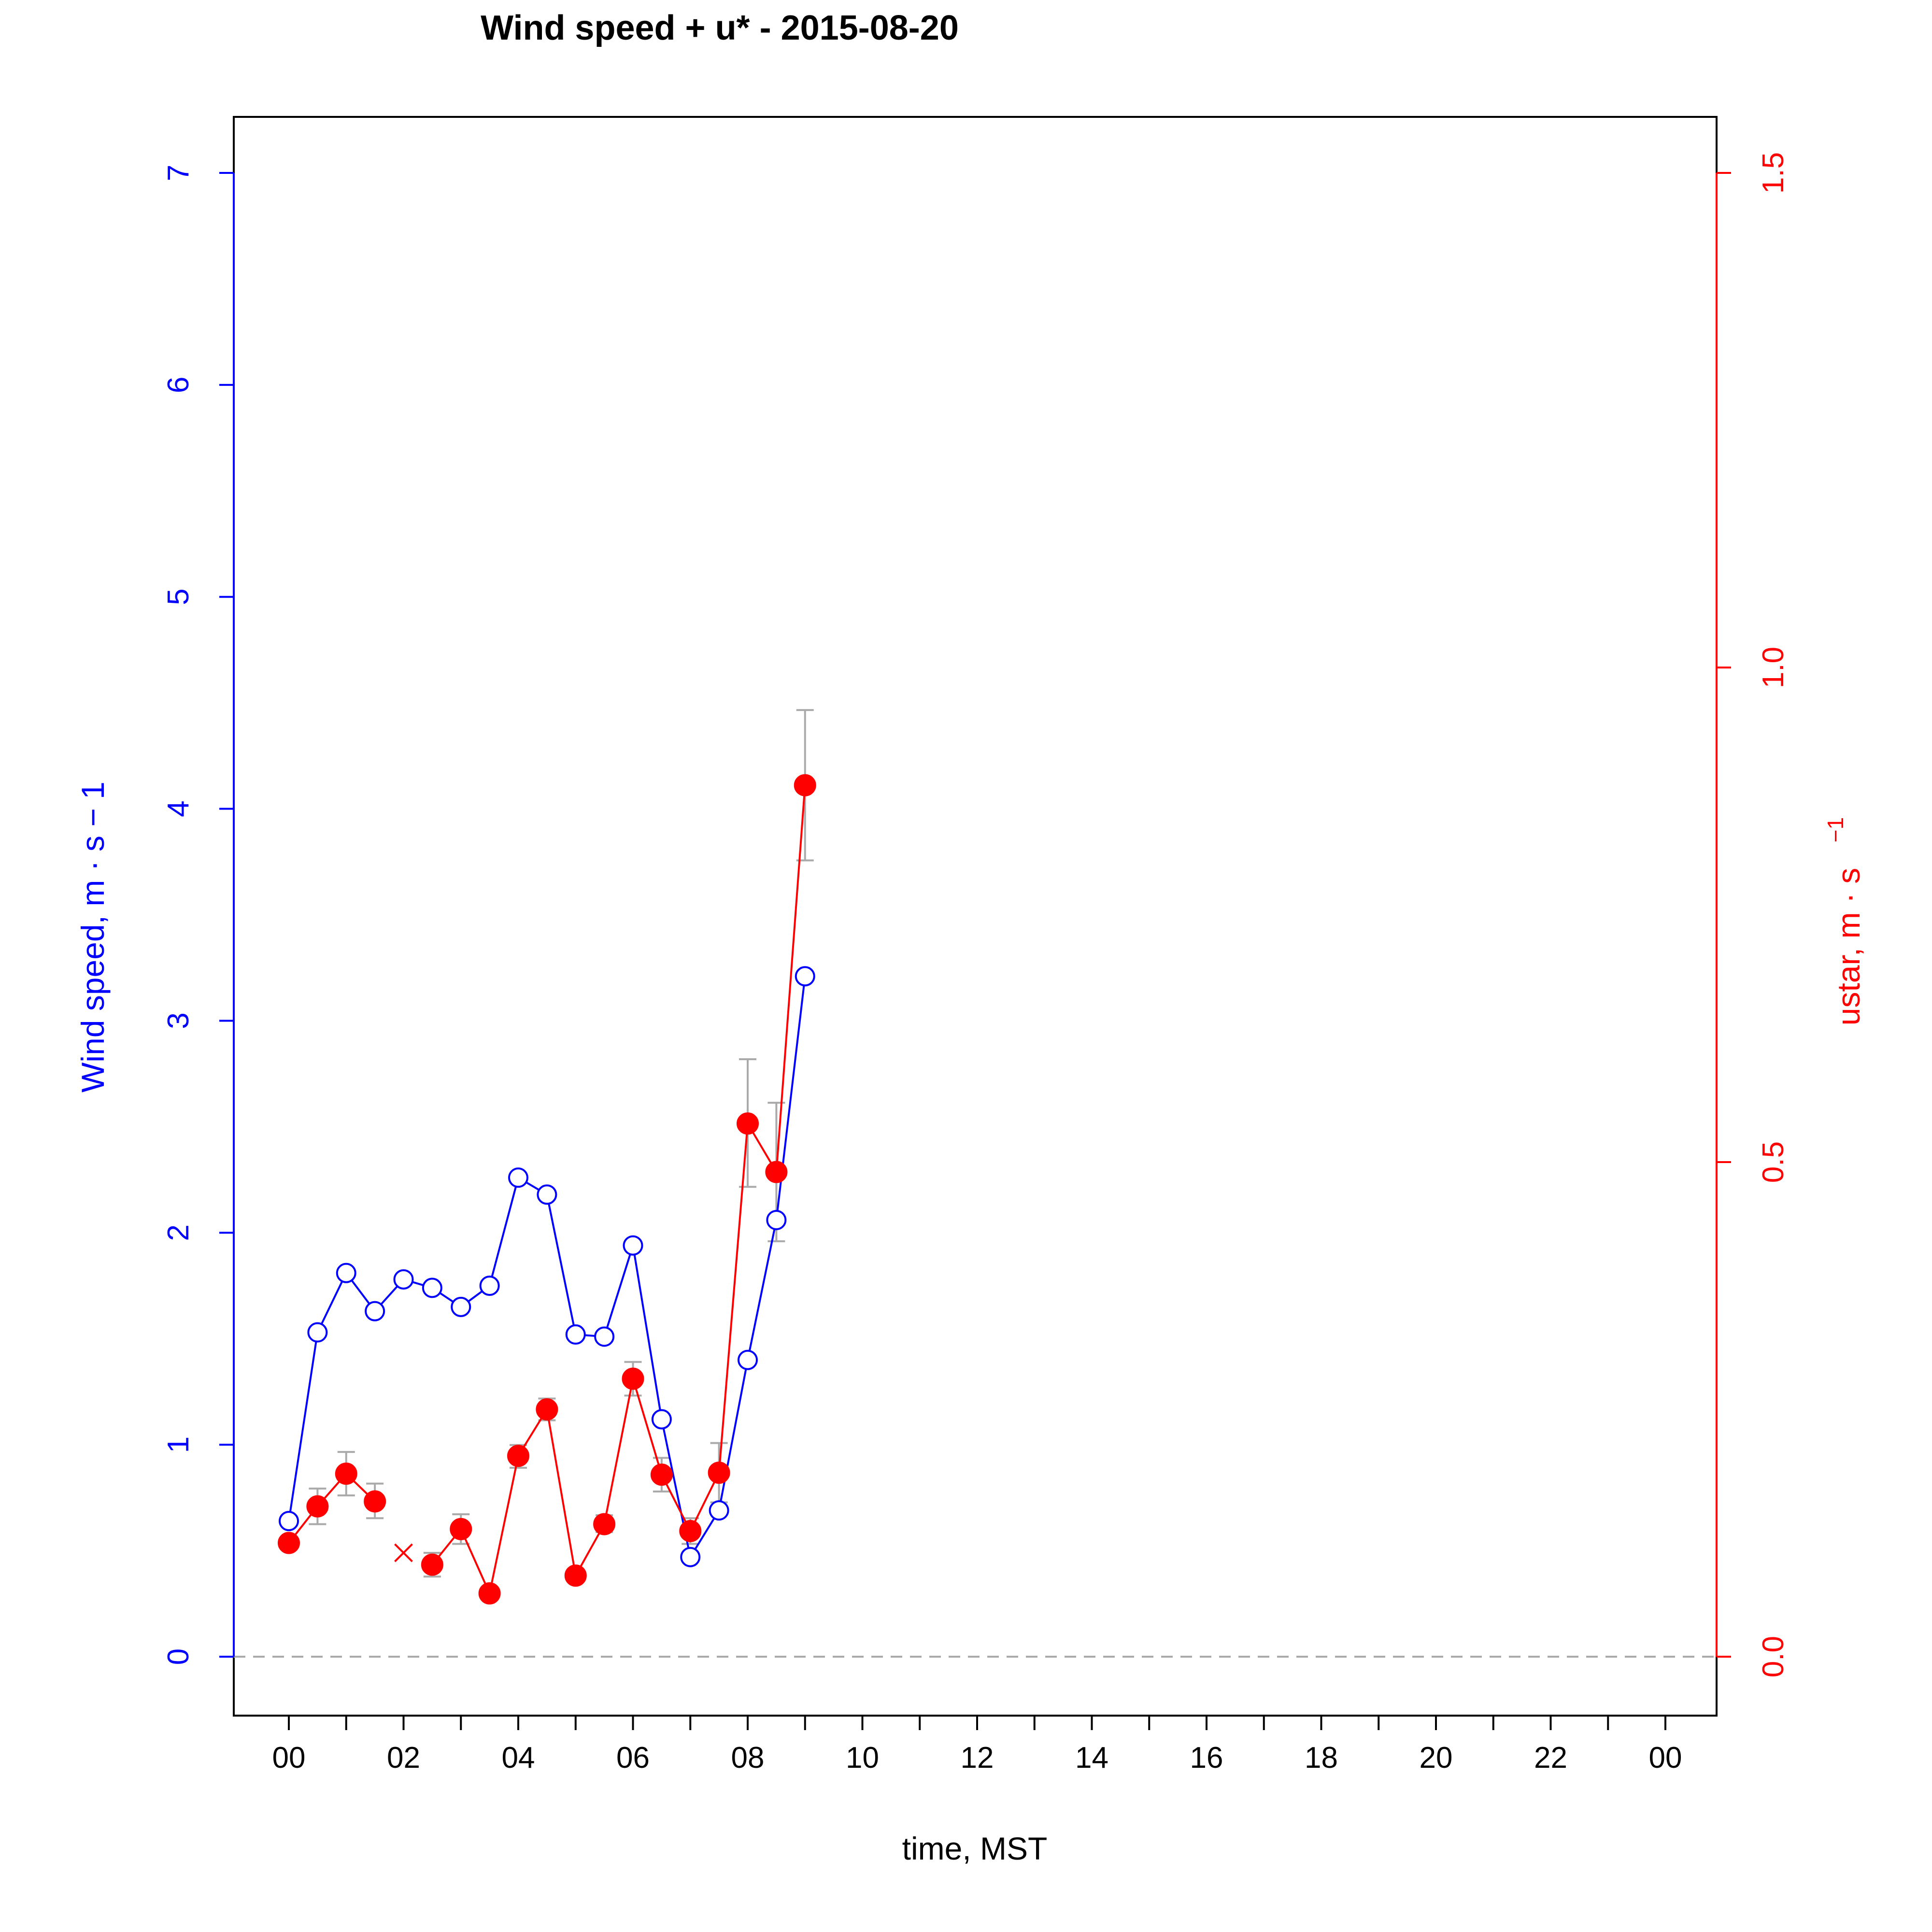 The height and width of the screenshot is (1932, 1932). I want to click on y-axis-right-label-exponent: −1, so click(1835, 829).